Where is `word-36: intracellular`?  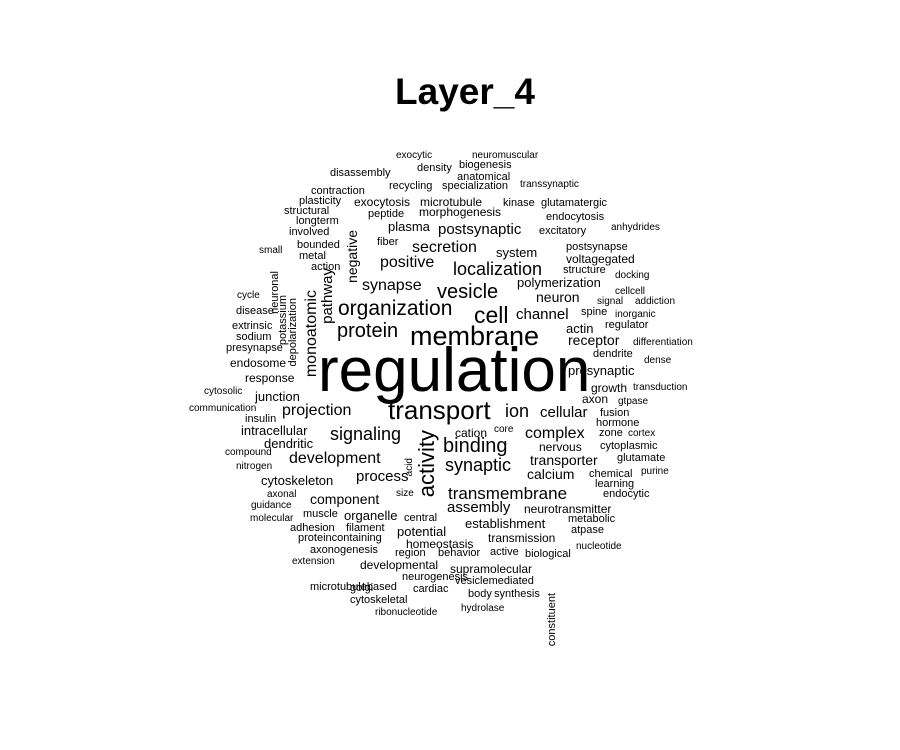
word-36: intracellular is located at coordinates (274, 430).